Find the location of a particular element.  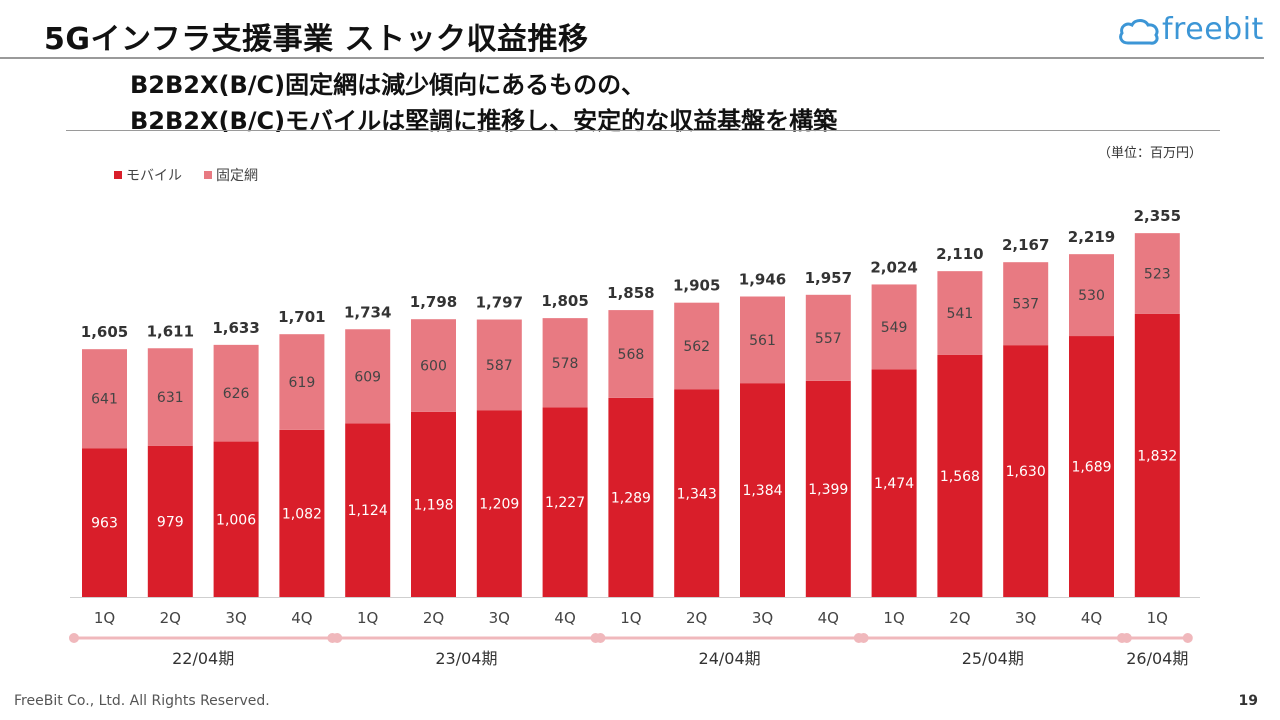

value-label-total: 2,219 is located at coordinates (1091, 237).